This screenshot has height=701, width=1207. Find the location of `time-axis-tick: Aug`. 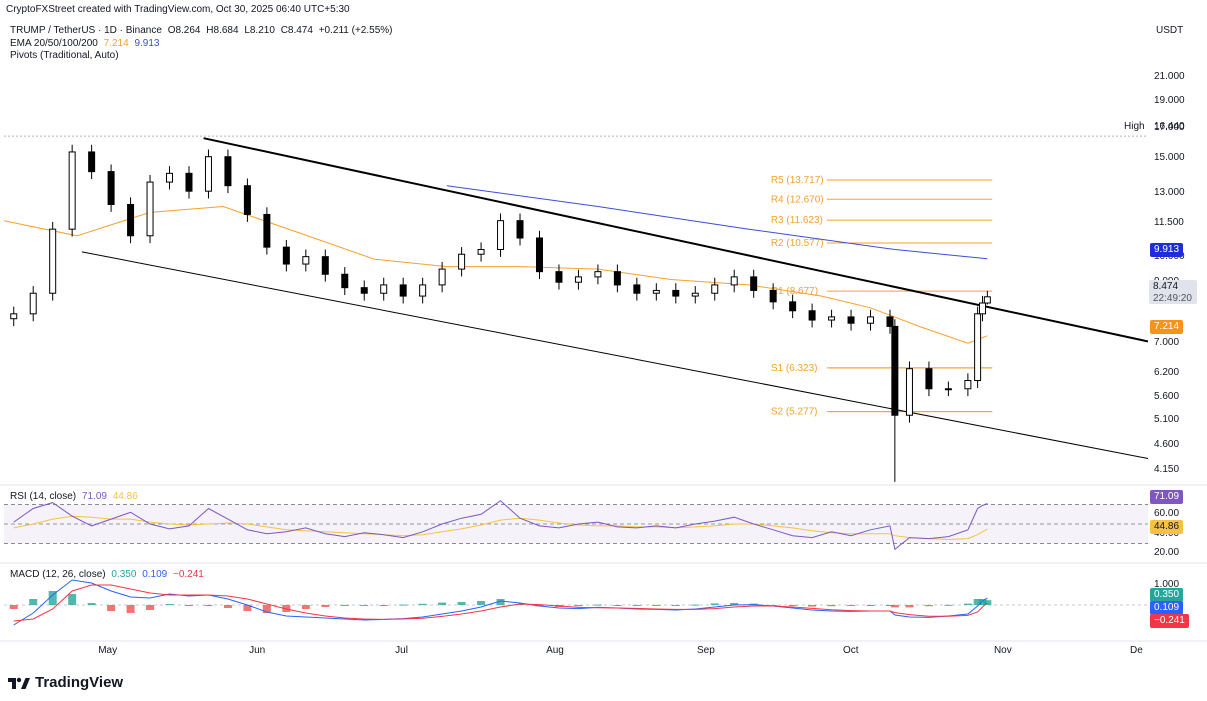

time-axis-tick: Aug is located at coordinates (555, 650).